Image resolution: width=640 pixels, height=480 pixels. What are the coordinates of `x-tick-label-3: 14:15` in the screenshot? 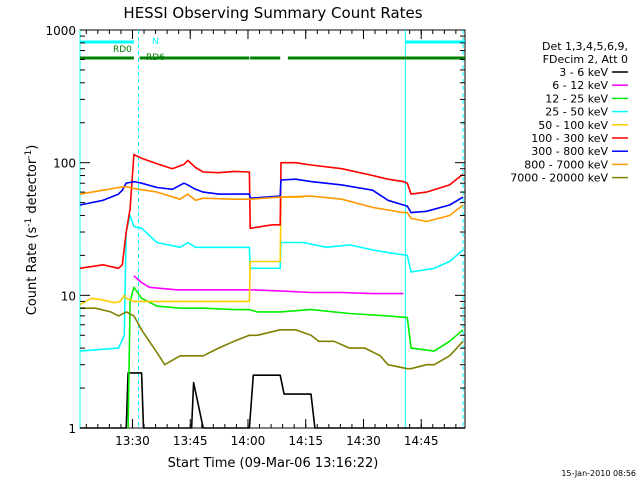 It's located at (305, 441).